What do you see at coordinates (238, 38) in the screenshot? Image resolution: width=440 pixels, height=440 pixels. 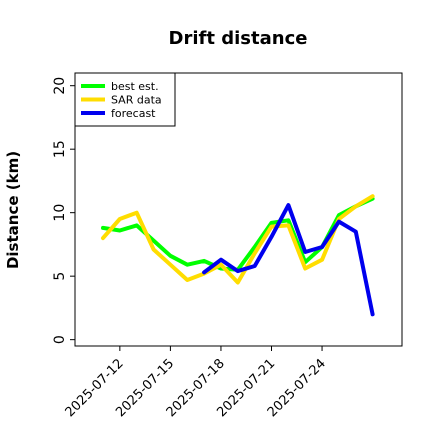 I see `chart-title: Drift distance` at bounding box center [238, 38].